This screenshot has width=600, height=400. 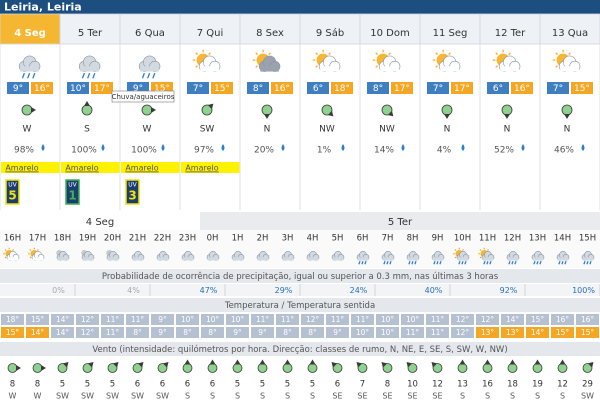 What do you see at coordinates (570, 33) in the screenshot?
I see `day-label: 13 Qua` at bounding box center [570, 33].